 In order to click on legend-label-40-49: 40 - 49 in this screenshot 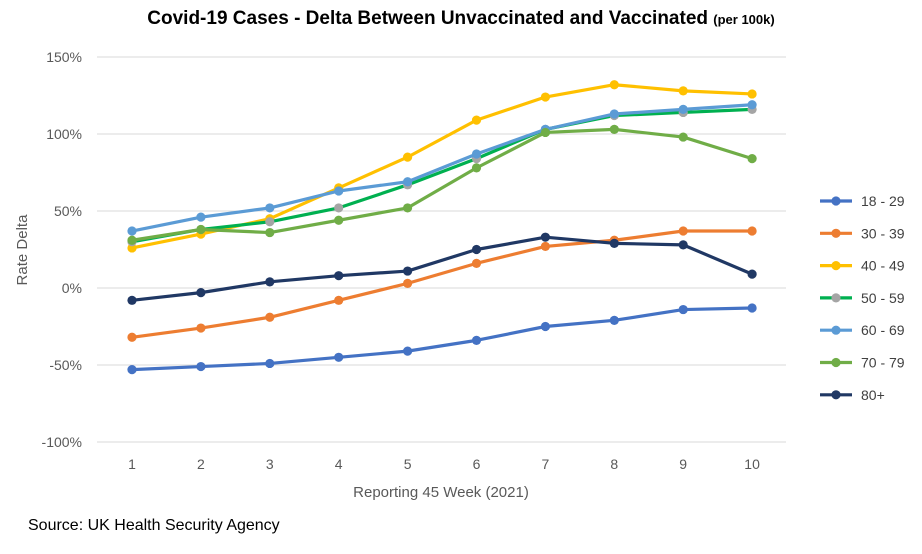, I will do `click(883, 266)`.